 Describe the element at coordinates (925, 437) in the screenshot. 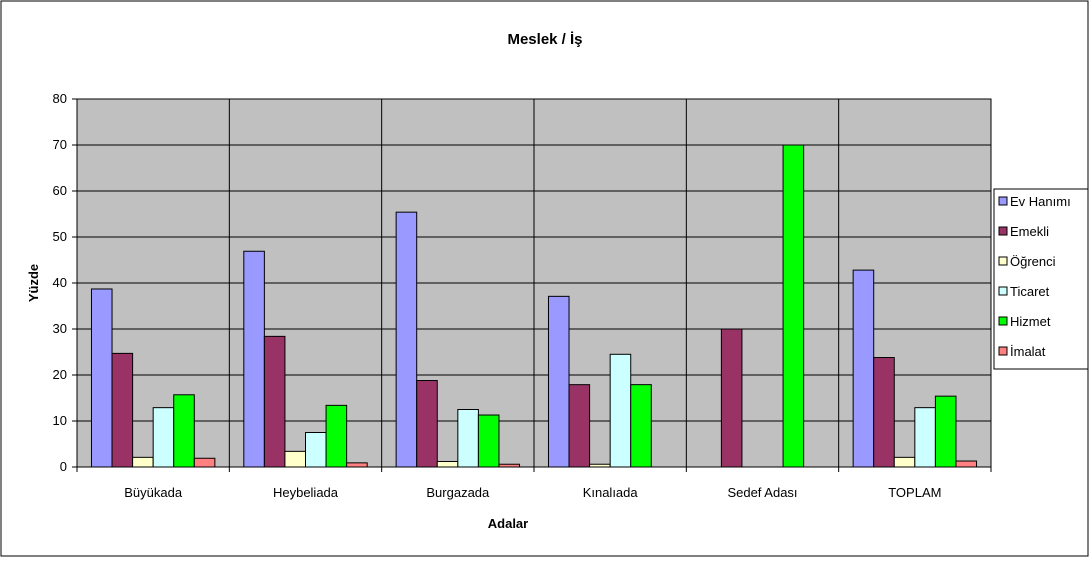

I see `bar-Ticaret-TOPLAM` at that location.